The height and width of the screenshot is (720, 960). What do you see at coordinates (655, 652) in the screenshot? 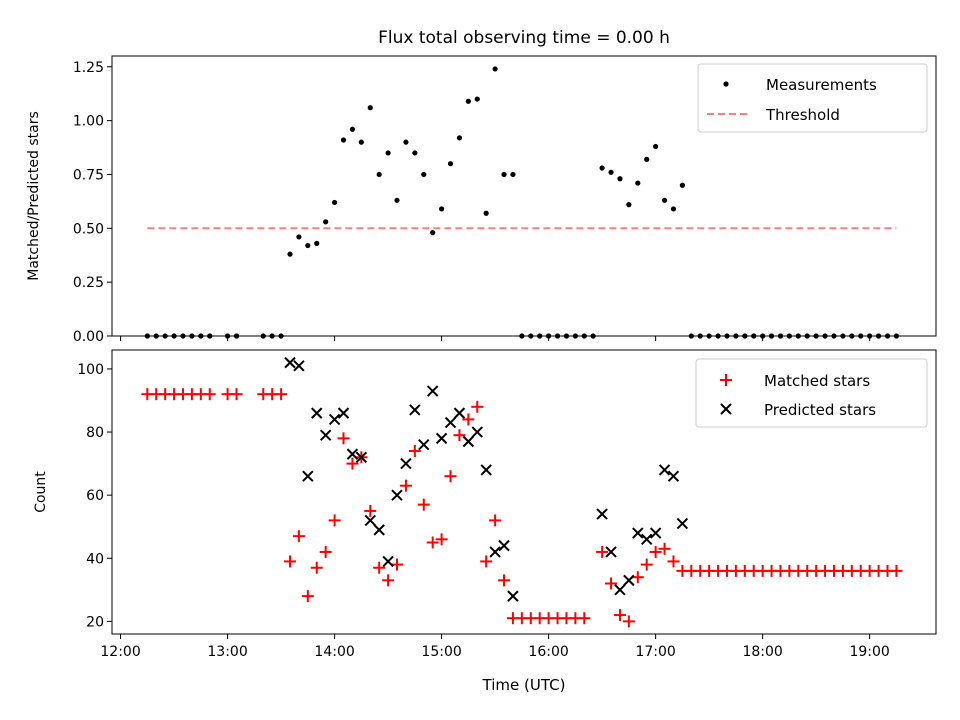
I see `x-tick-label: 17:00` at bounding box center [655, 652].